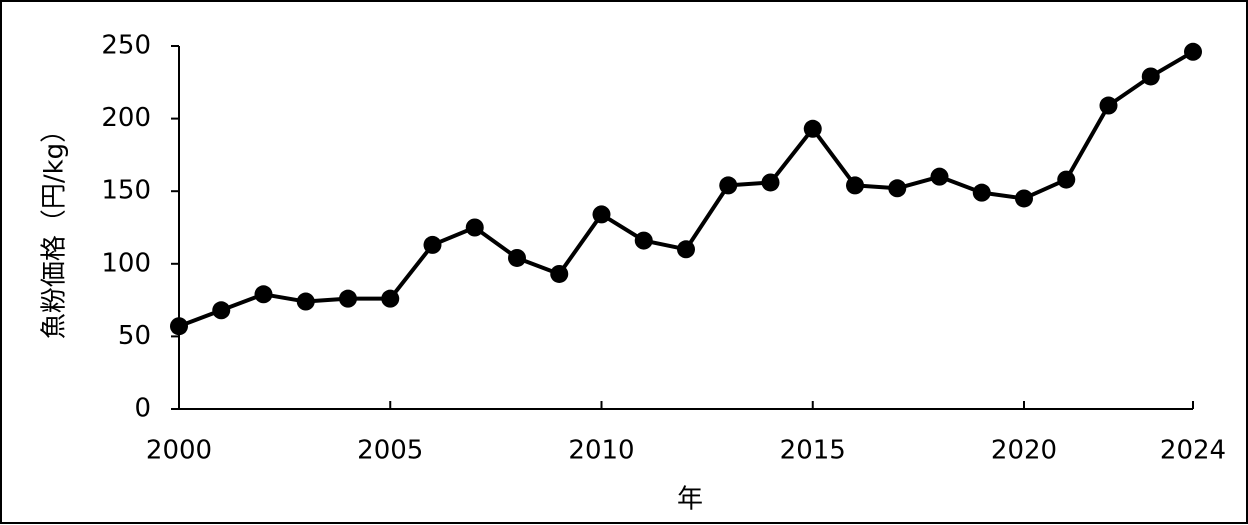 The width and height of the screenshot is (1248, 525). Describe the element at coordinates (142, 409) in the screenshot. I see `y-tick-label: 0` at that location.